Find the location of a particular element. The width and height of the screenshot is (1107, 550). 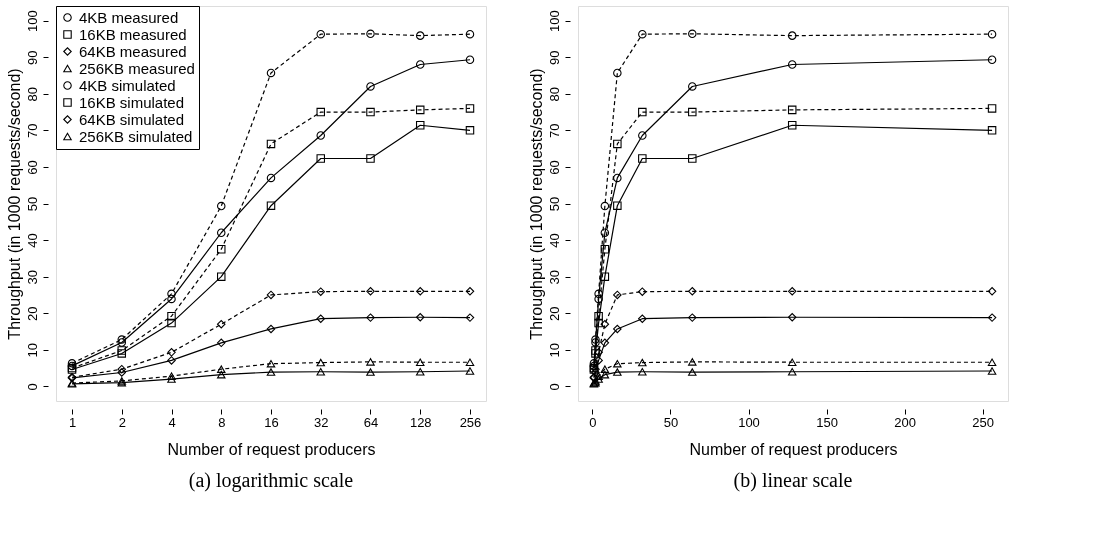

x-tick-label: 0 is located at coordinates (593, 422).